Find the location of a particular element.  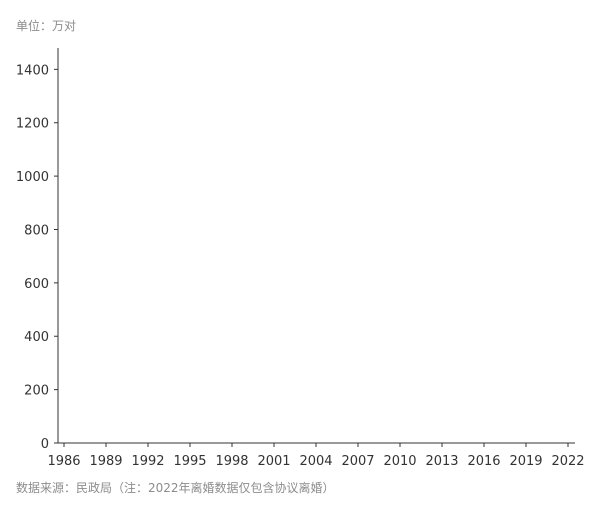

y-axis: 0 200 400 600 800 1000 1200 1400 is located at coordinates (37, 250).